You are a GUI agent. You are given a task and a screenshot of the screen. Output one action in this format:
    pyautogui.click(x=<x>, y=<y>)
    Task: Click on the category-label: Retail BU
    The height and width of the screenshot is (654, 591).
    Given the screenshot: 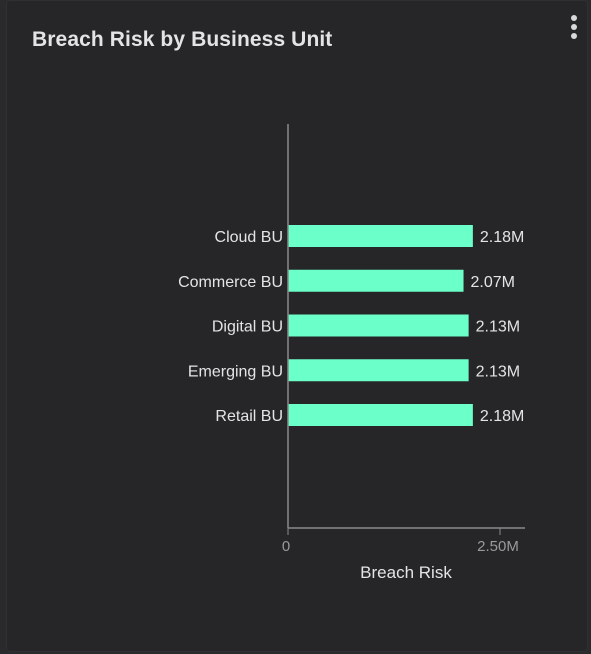 What is the action you would take?
    pyautogui.click(x=249, y=416)
    